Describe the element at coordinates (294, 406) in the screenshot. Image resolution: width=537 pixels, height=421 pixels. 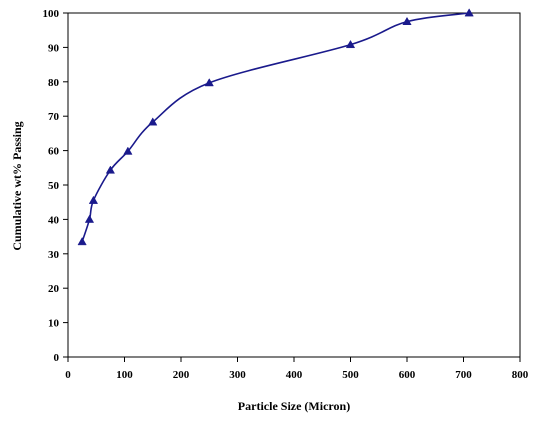
I see `x-axis-title: Particle Size (Micron)` at that location.